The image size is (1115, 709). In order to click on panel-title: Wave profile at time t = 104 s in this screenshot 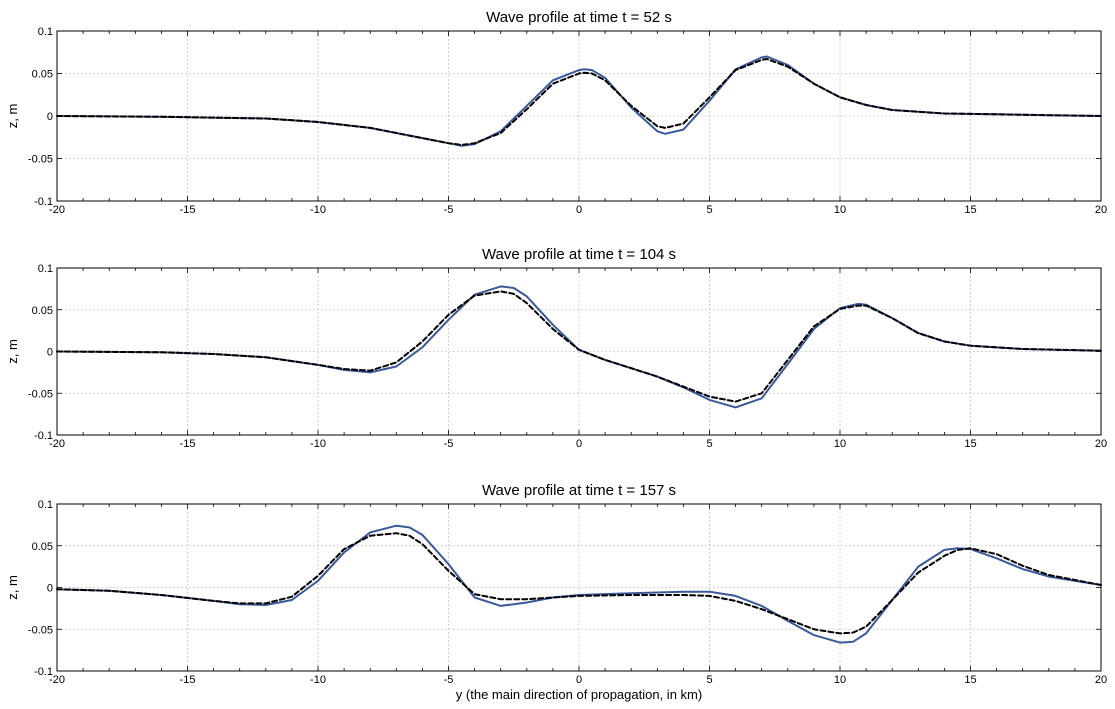, I will do `click(579, 254)`.